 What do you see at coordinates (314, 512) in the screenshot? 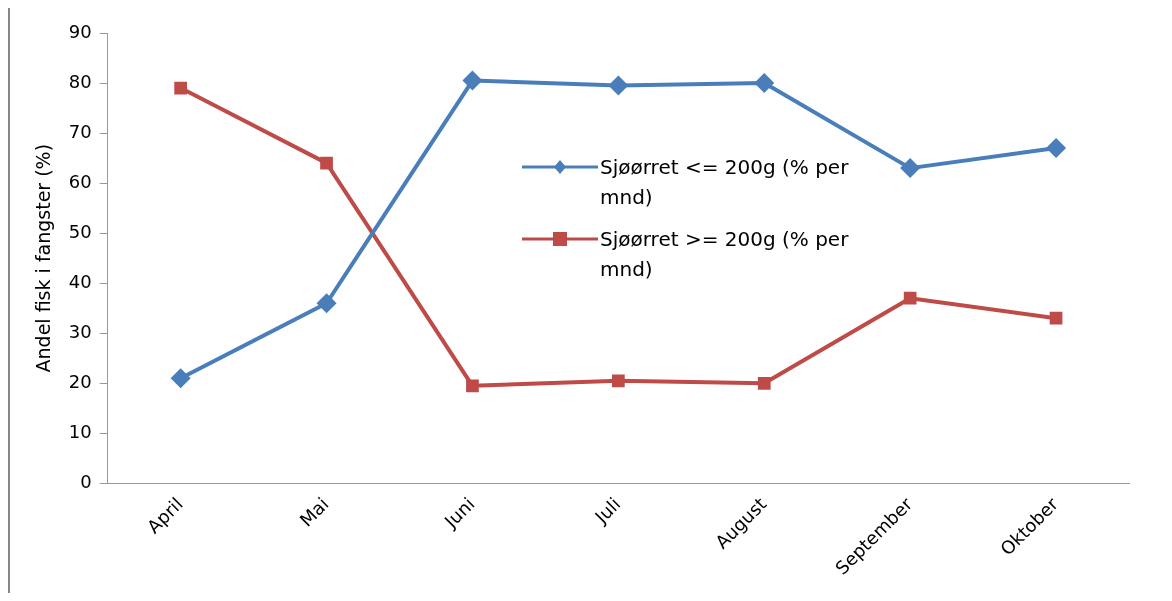
I see `x-tick-label: Mai` at bounding box center [314, 512].